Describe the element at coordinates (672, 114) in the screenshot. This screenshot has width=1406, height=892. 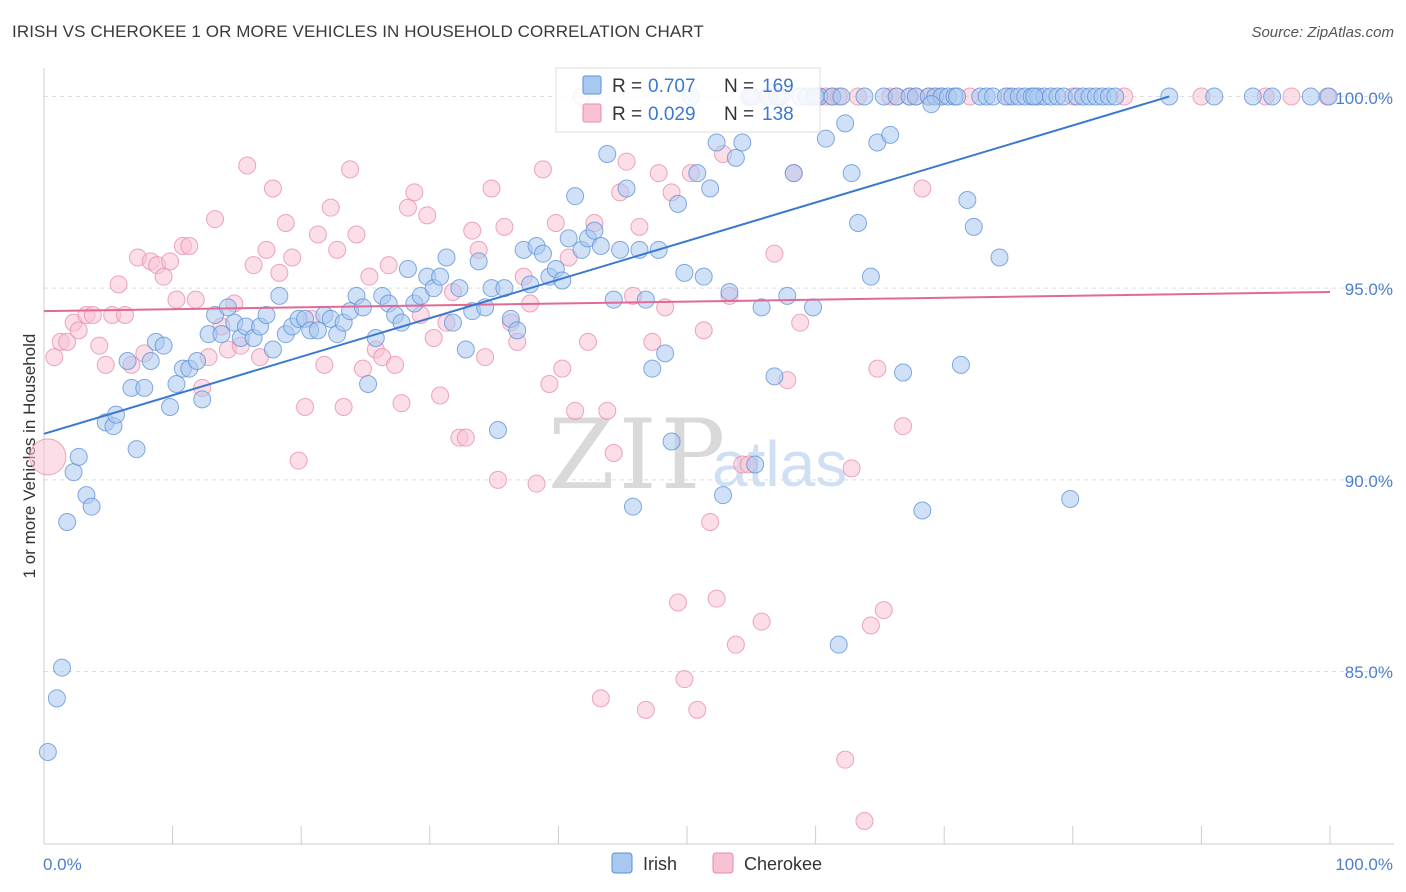
I see `legend-cherokee-r-value: 0.029` at that location.